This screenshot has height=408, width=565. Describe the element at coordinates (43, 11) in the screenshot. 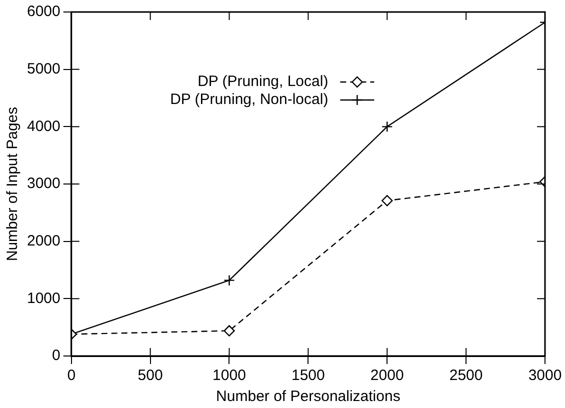

I see `y-tick-label: 6000` at that location.